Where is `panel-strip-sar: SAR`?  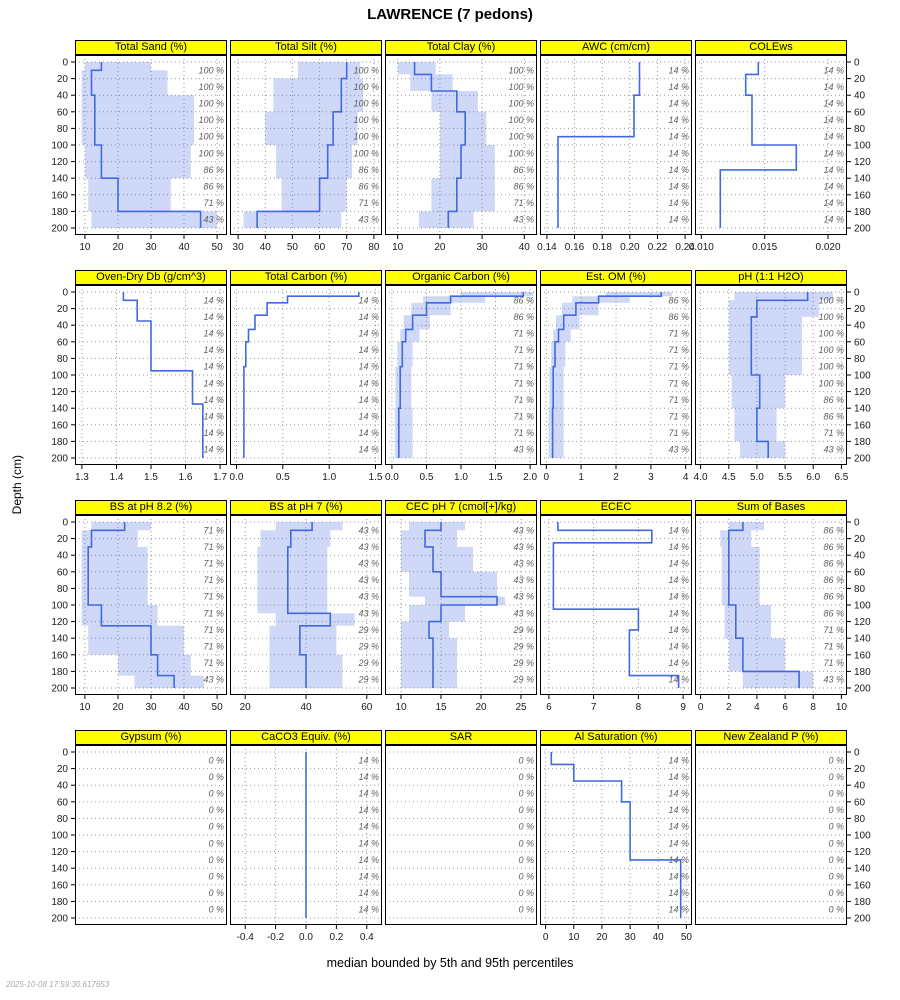 panel-strip-sar: SAR is located at coordinates (461, 737).